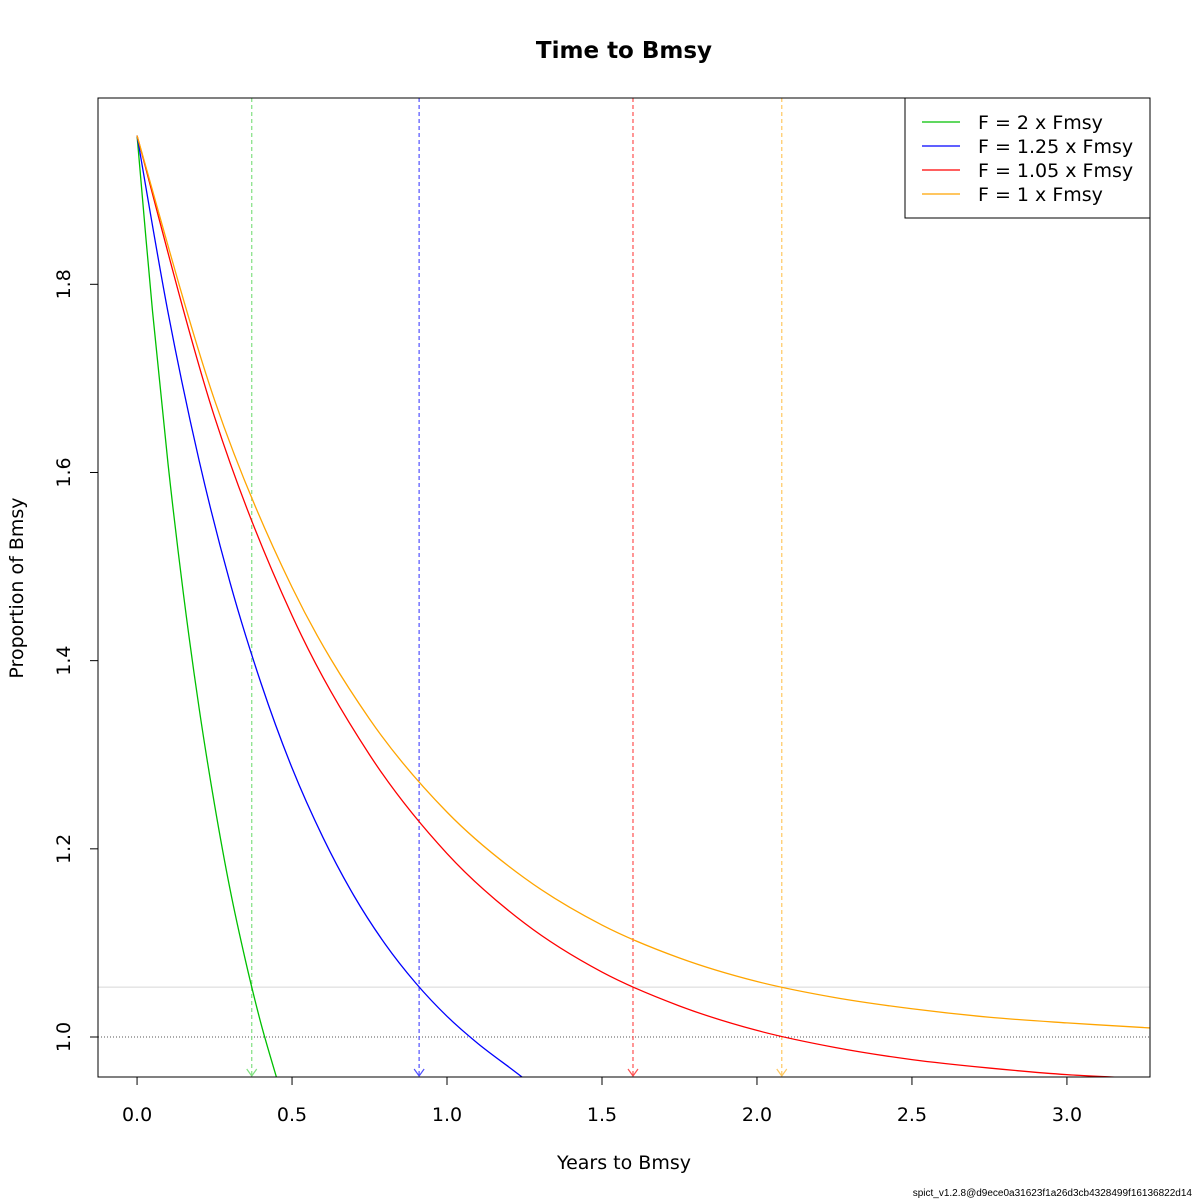 The width and height of the screenshot is (1200, 1200). What do you see at coordinates (17, 587) in the screenshot?
I see `y-axis-title: Proportion of Bmsy` at bounding box center [17, 587].